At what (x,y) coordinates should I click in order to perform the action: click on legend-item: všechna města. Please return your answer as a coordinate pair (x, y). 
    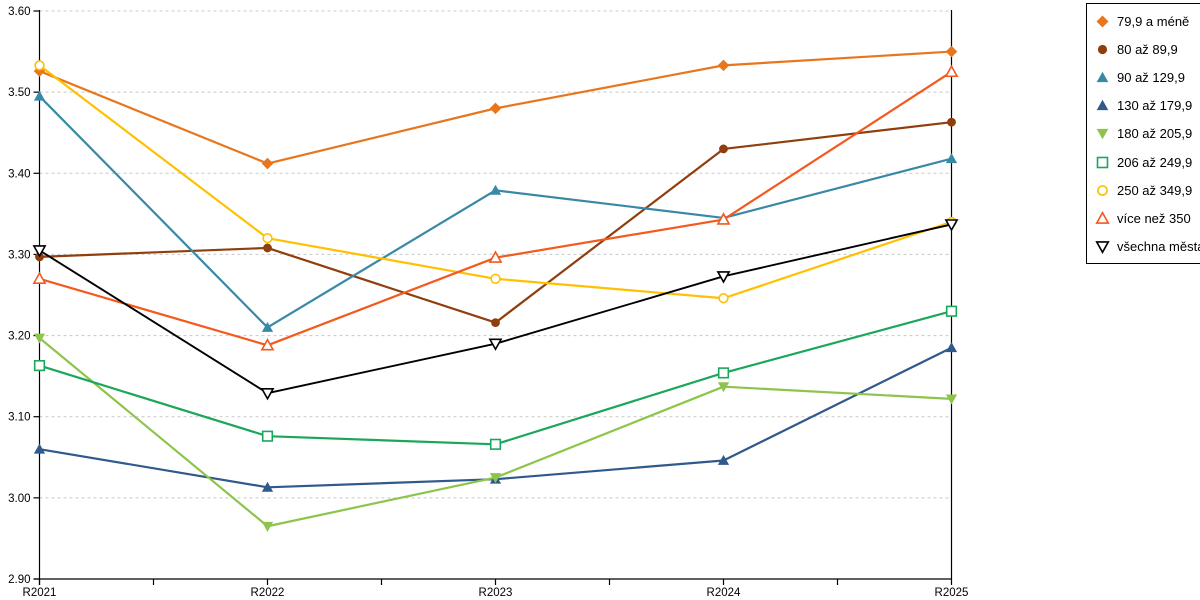
    Looking at the image, I should click on (1143, 247).